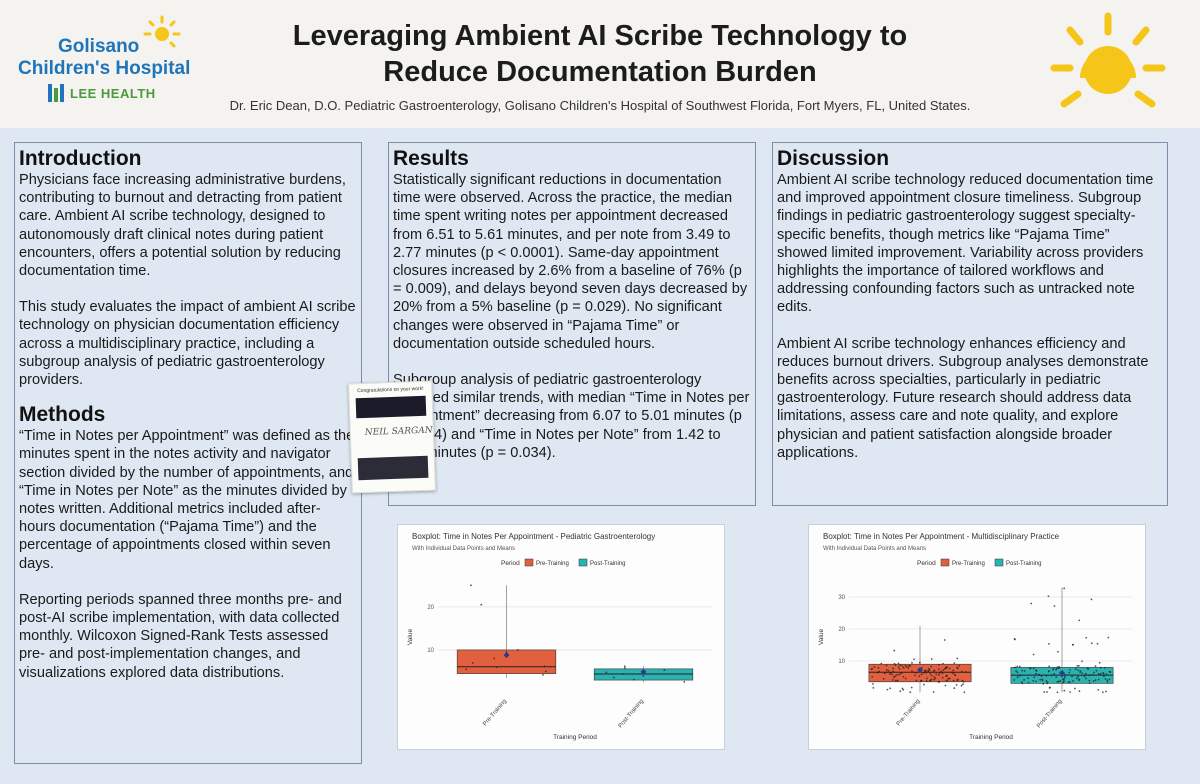  What do you see at coordinates (600, 72) in the screenshot?
I see `title-line-2: Reduce Documentation Burden` at bounding box center [600, 72].